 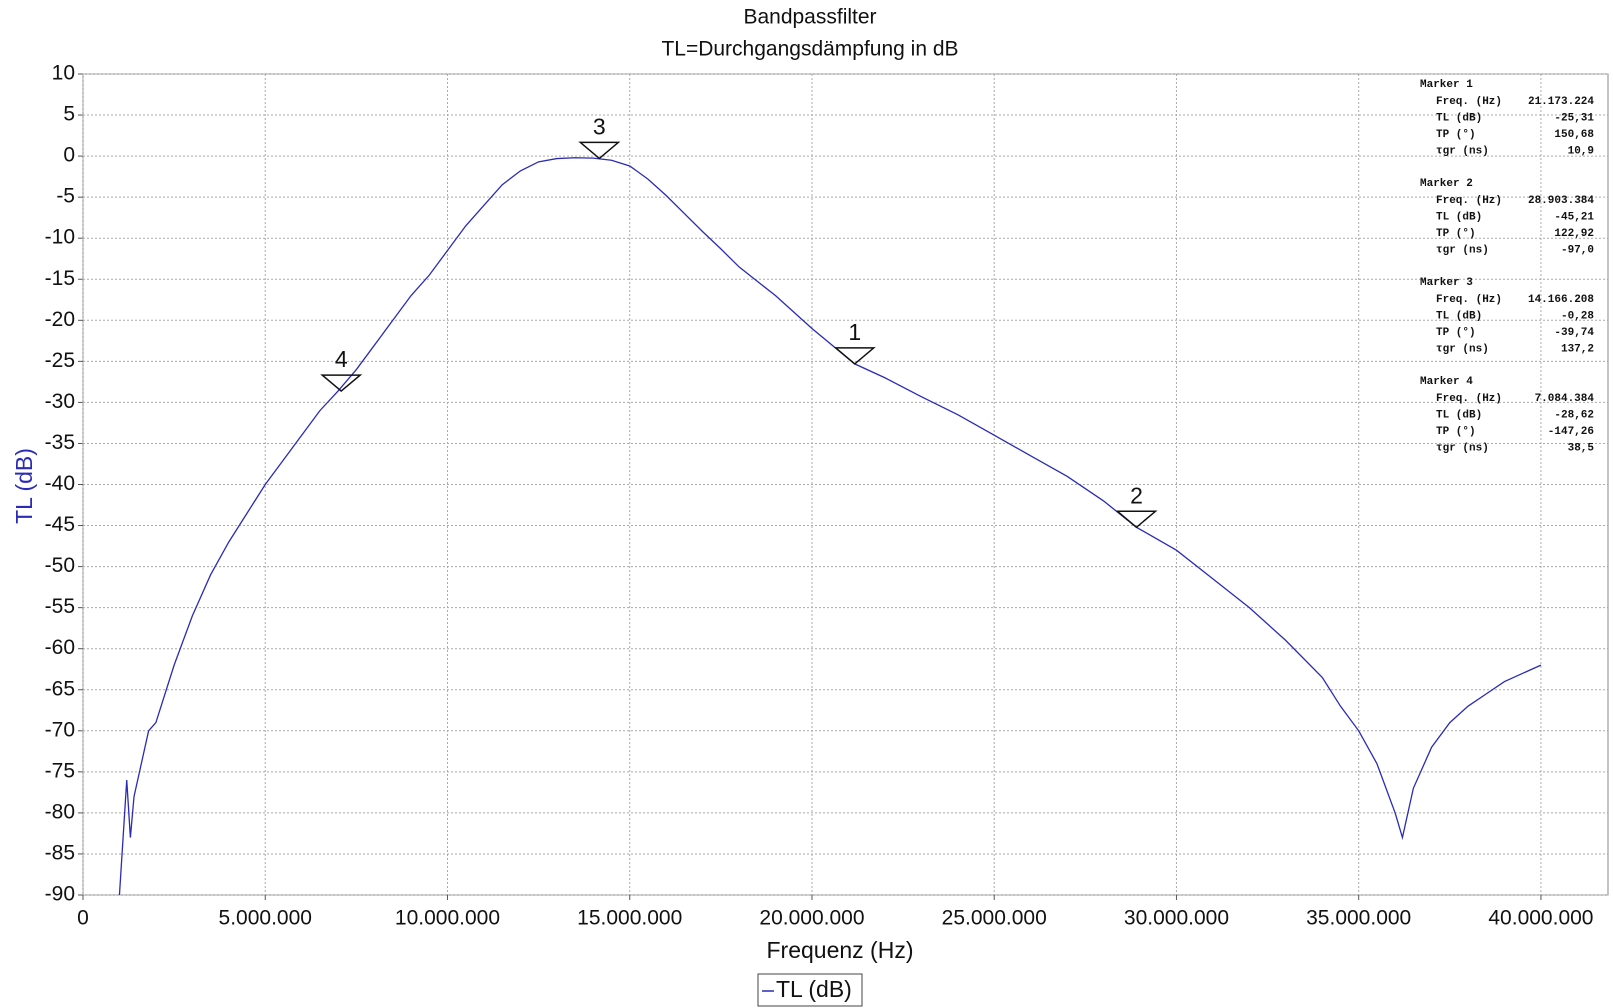 I want to click on x-tick-label: 10.000.000, so click(x=447, y=918).